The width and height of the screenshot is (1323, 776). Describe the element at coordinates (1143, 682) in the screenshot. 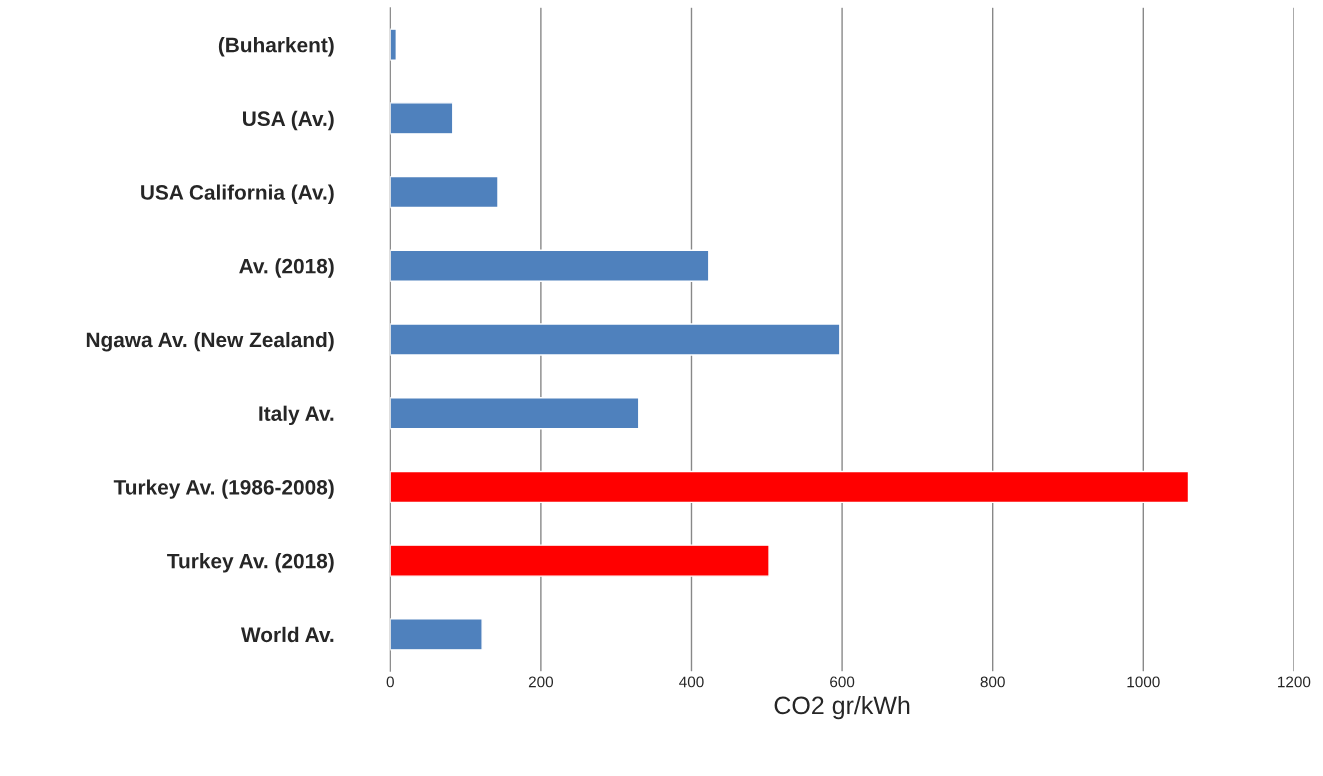

I see `x-tick-label: 1000` at that location.